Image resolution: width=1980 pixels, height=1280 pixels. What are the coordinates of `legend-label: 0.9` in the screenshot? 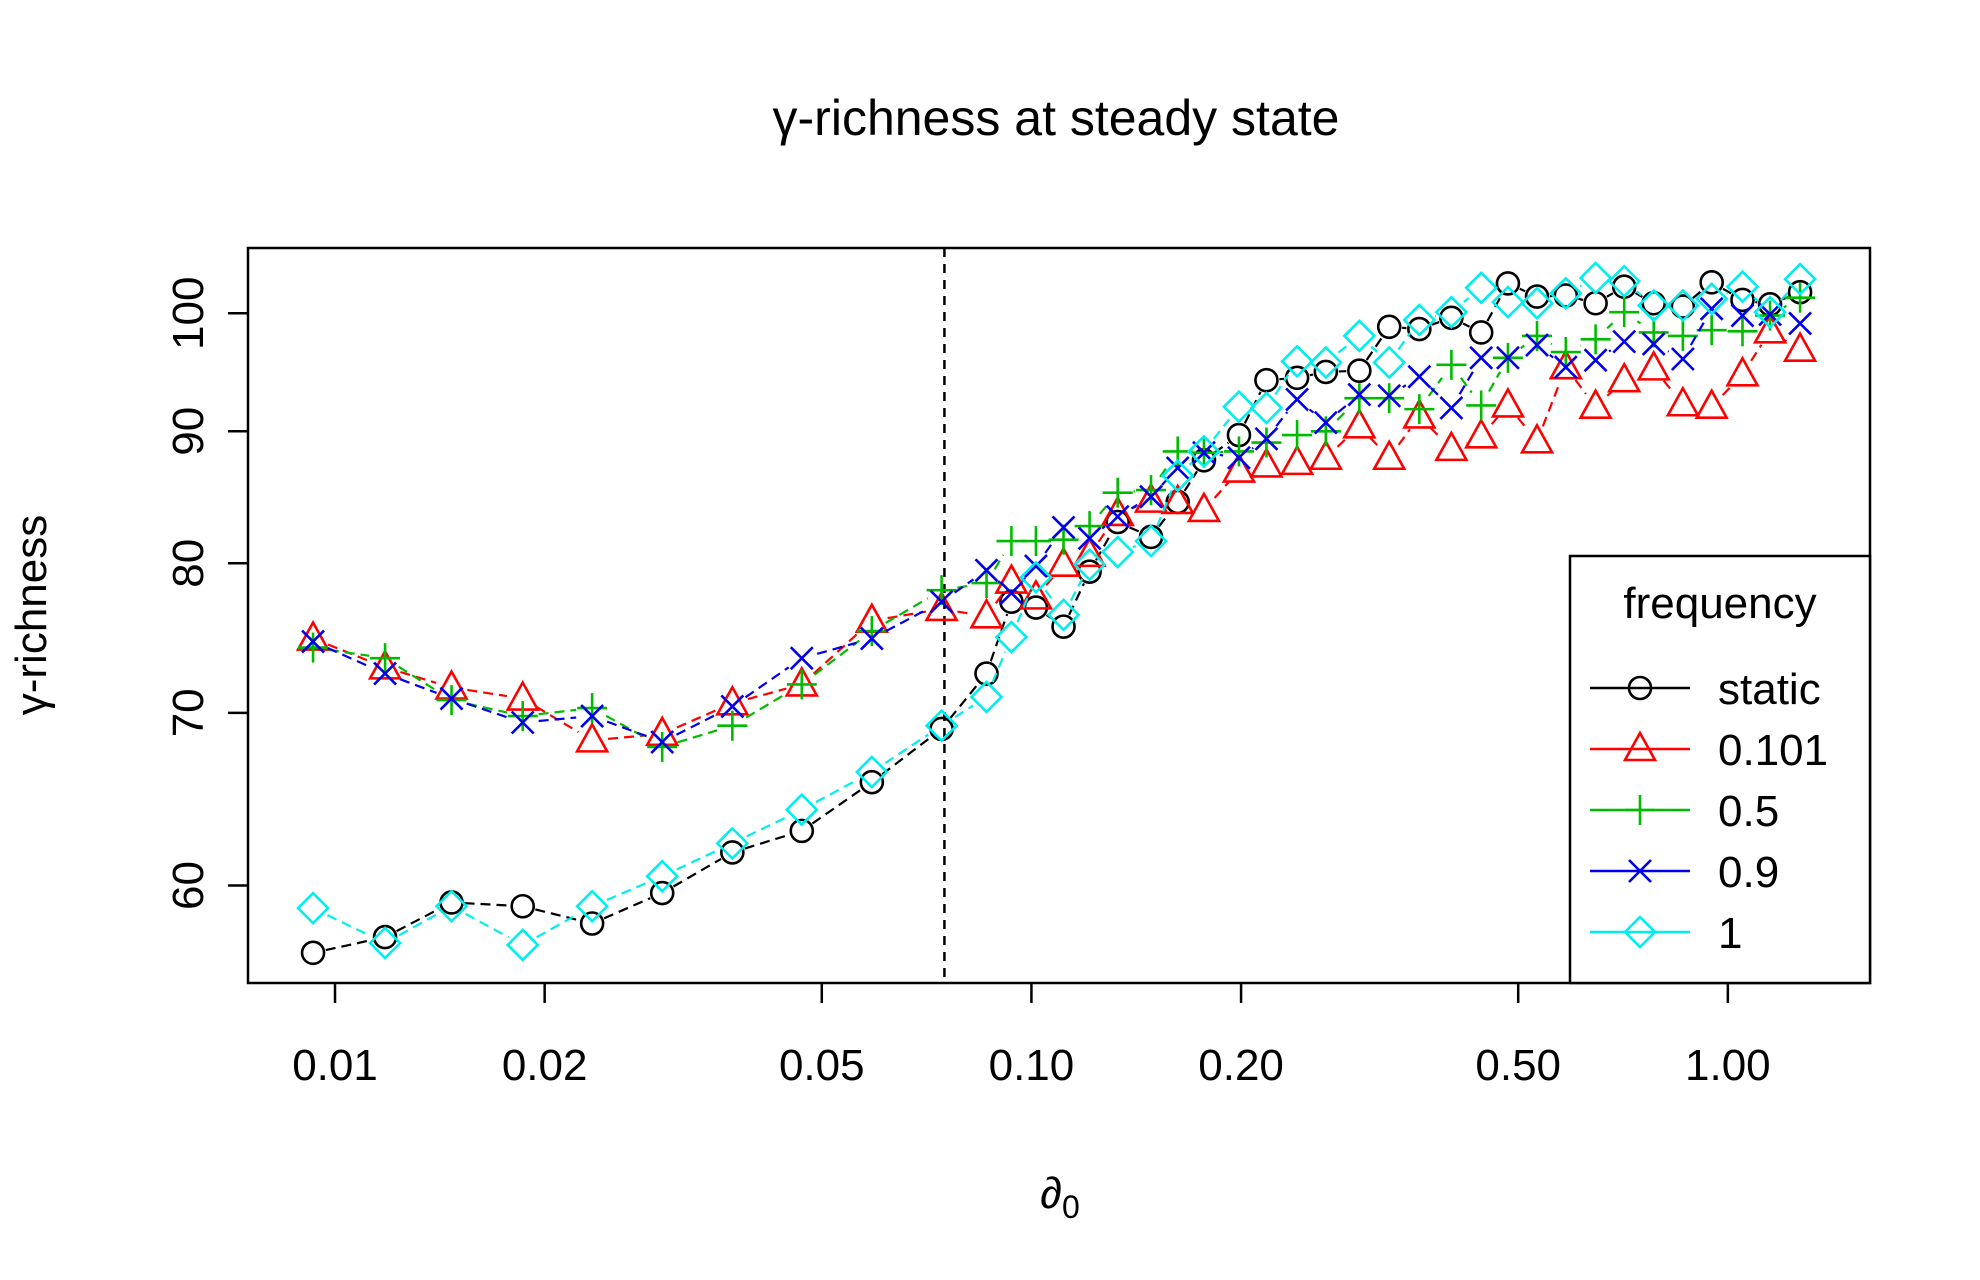 It's located at (1748, 872).